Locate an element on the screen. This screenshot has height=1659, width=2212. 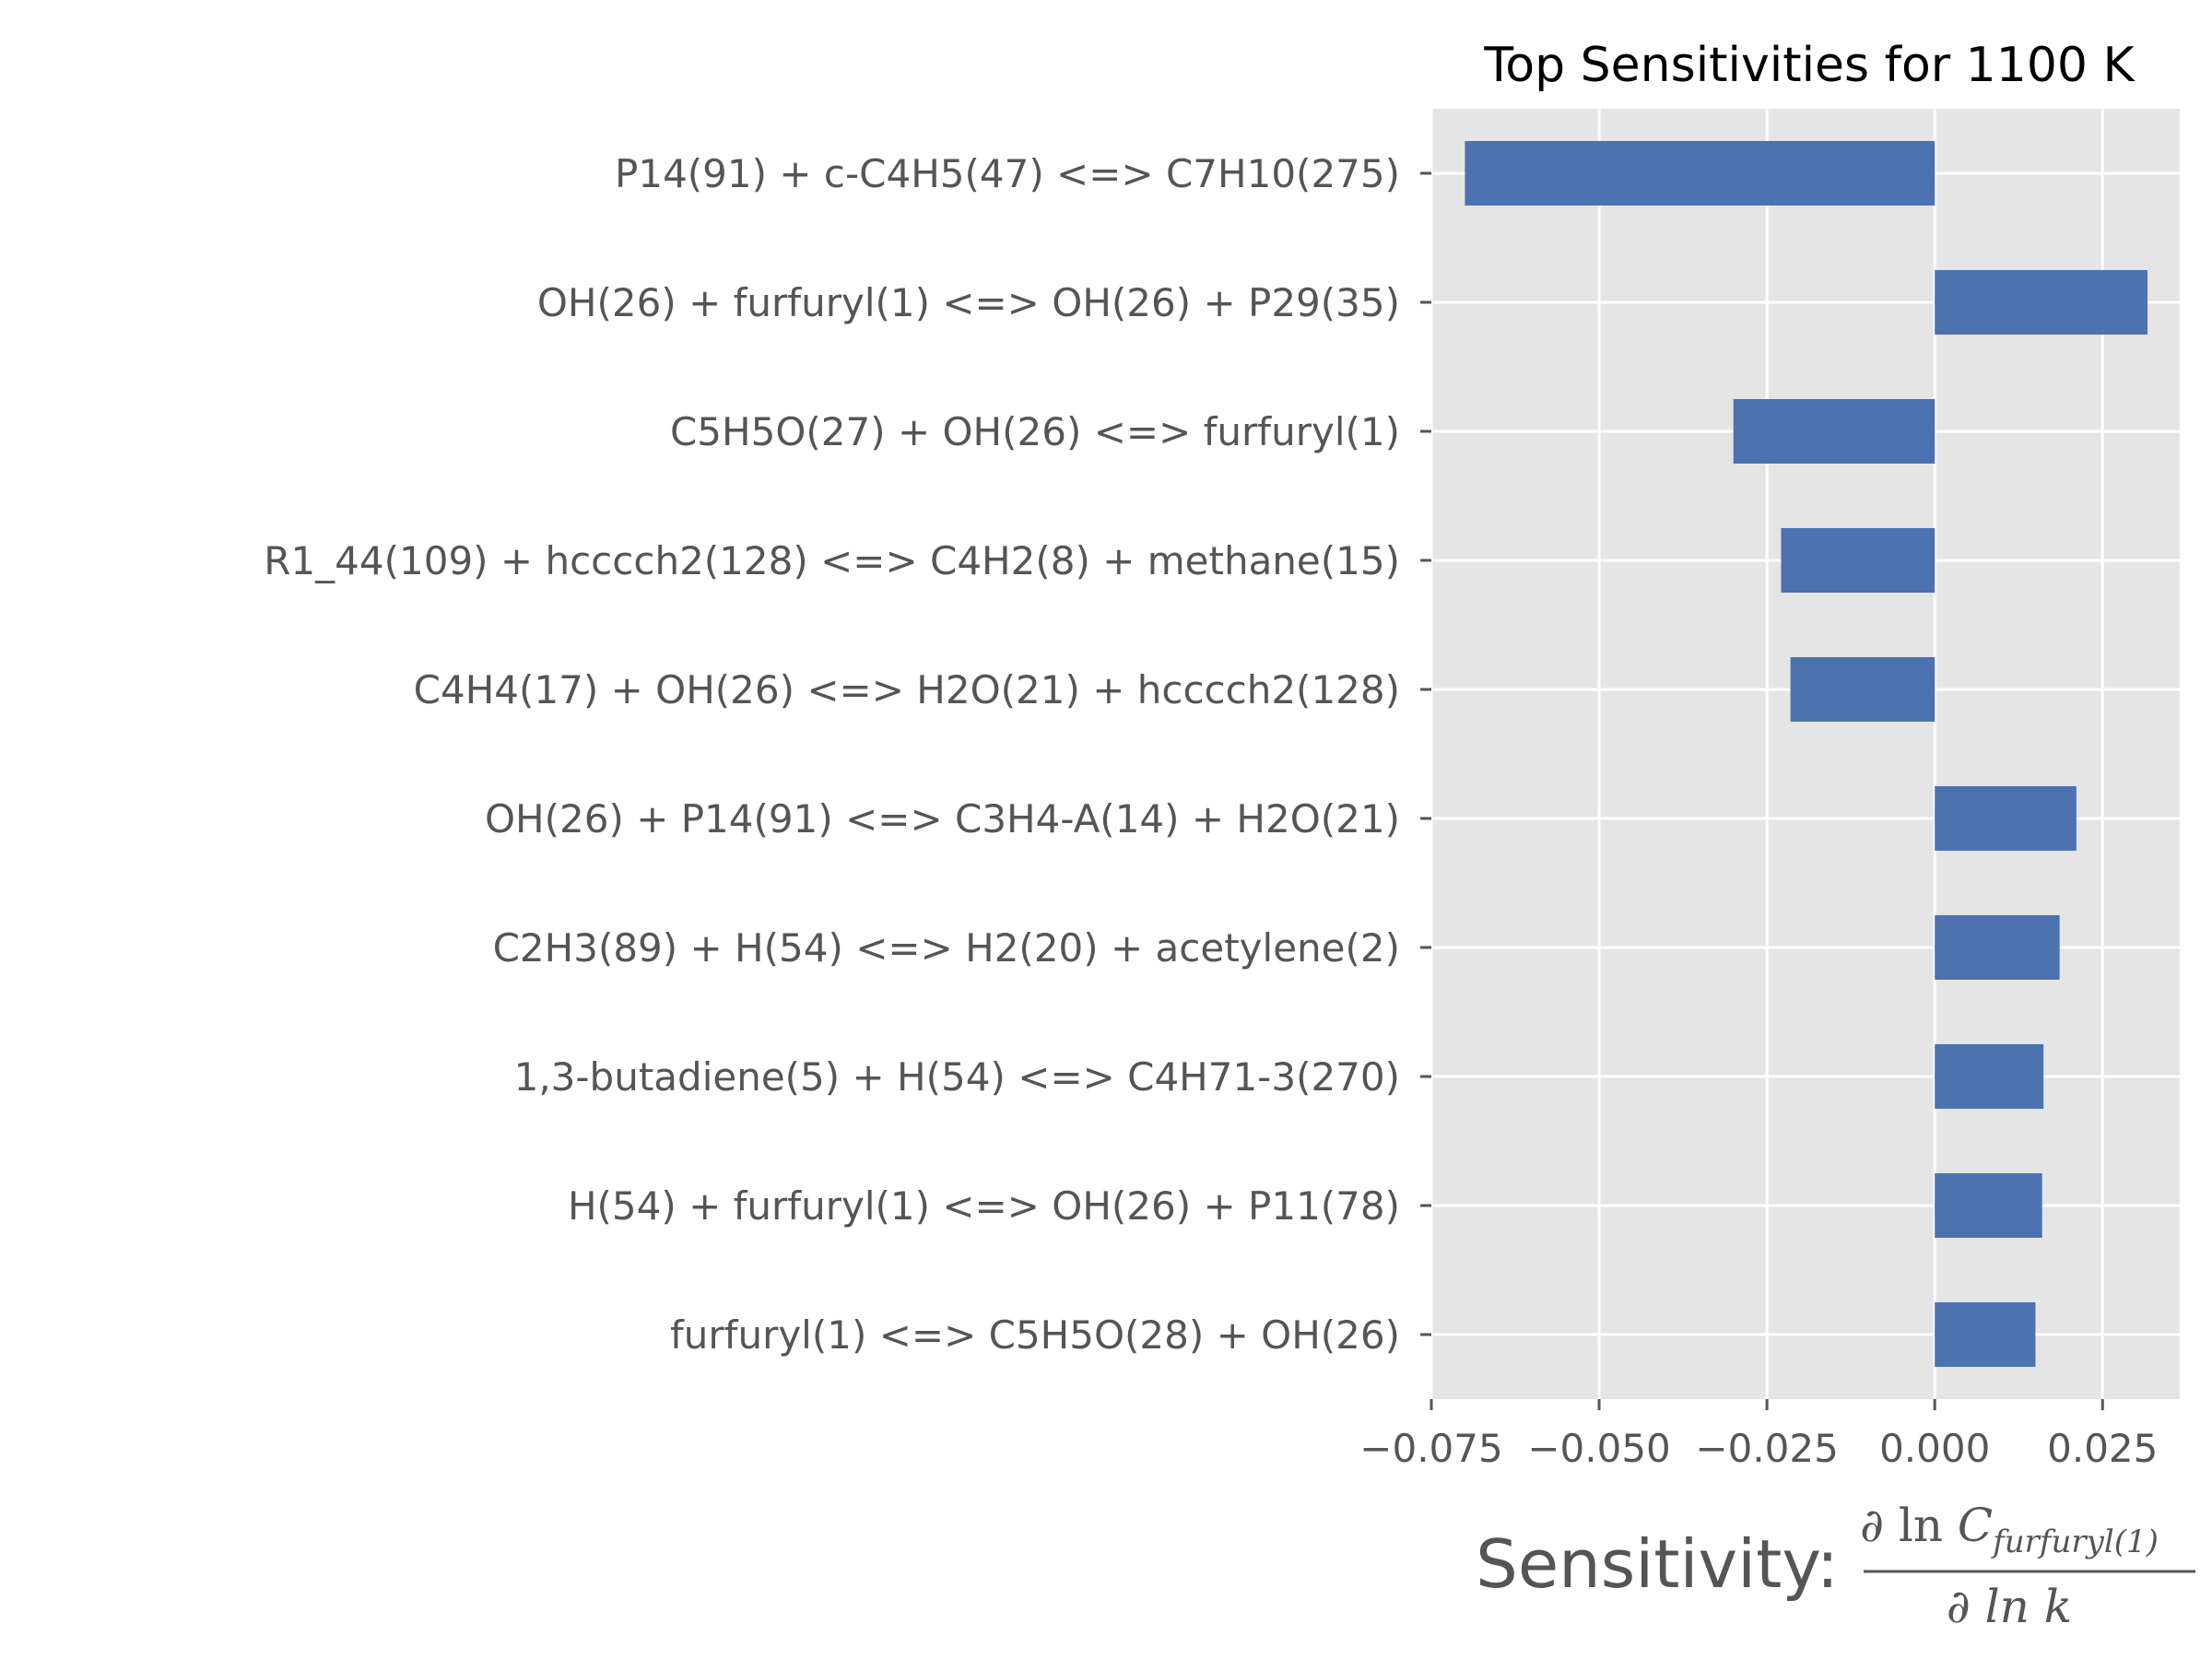
x-ticks: −0.075 −0.050 −0.025 0.000 0.025 is located at coordinates (1758, 1435).